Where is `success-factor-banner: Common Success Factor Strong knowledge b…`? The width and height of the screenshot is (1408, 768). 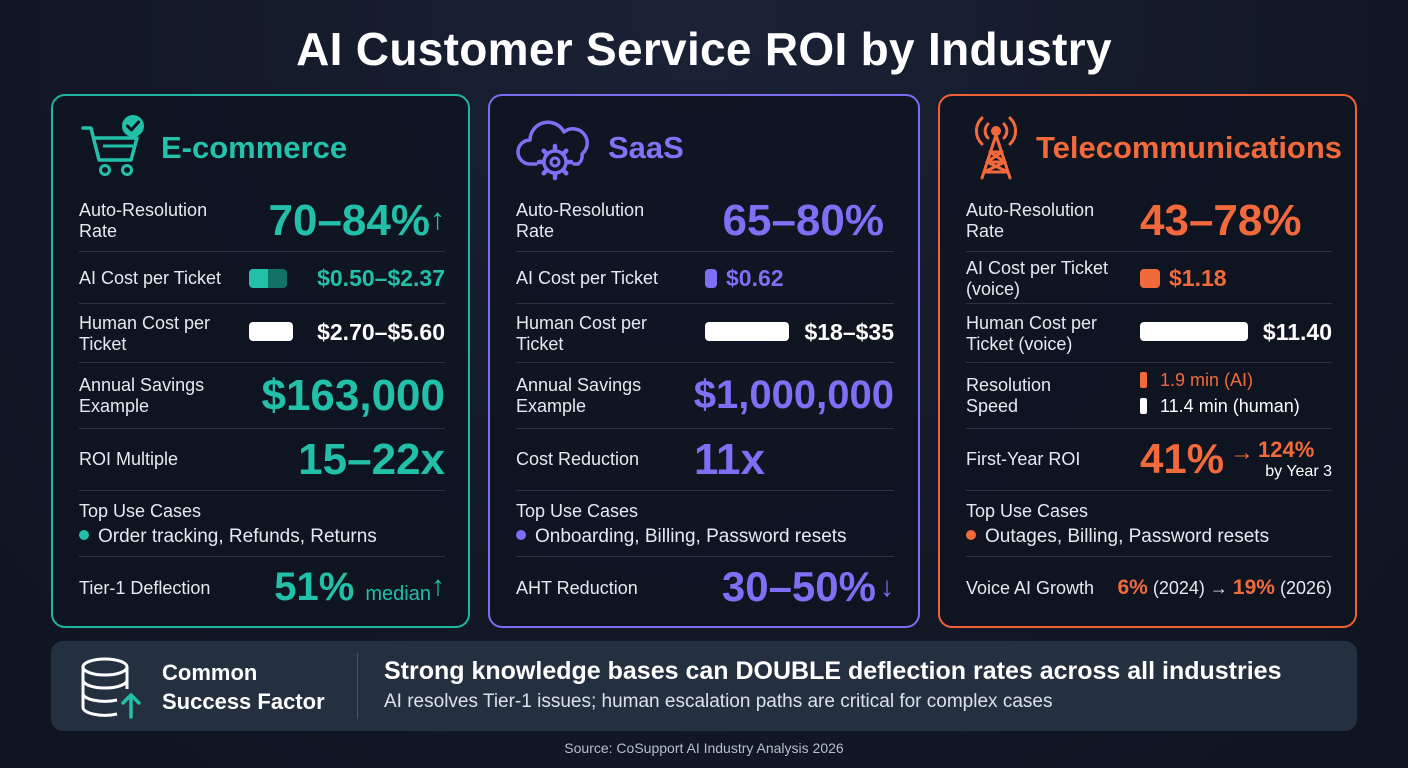
success-factor-banner: Common Success Factor Strong knowledge b… is located at coordinates (704, 686).